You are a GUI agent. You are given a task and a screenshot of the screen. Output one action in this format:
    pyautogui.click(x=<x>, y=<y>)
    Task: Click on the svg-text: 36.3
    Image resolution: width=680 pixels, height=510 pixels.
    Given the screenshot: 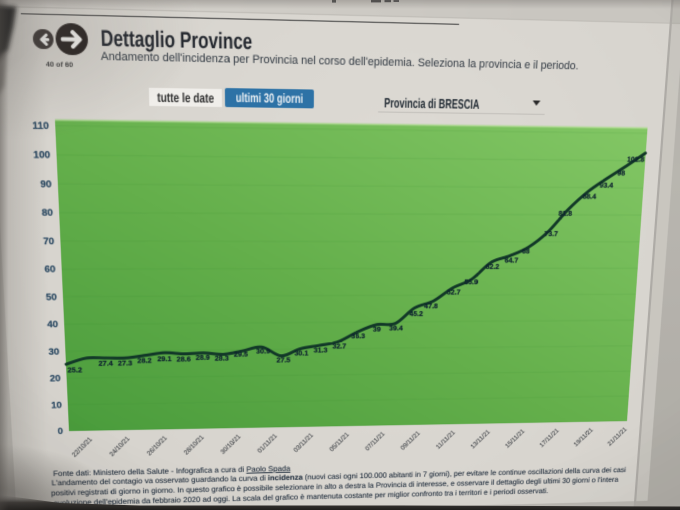 What is the action you would take?
    pyautogui.click(x=358, y=336)
    